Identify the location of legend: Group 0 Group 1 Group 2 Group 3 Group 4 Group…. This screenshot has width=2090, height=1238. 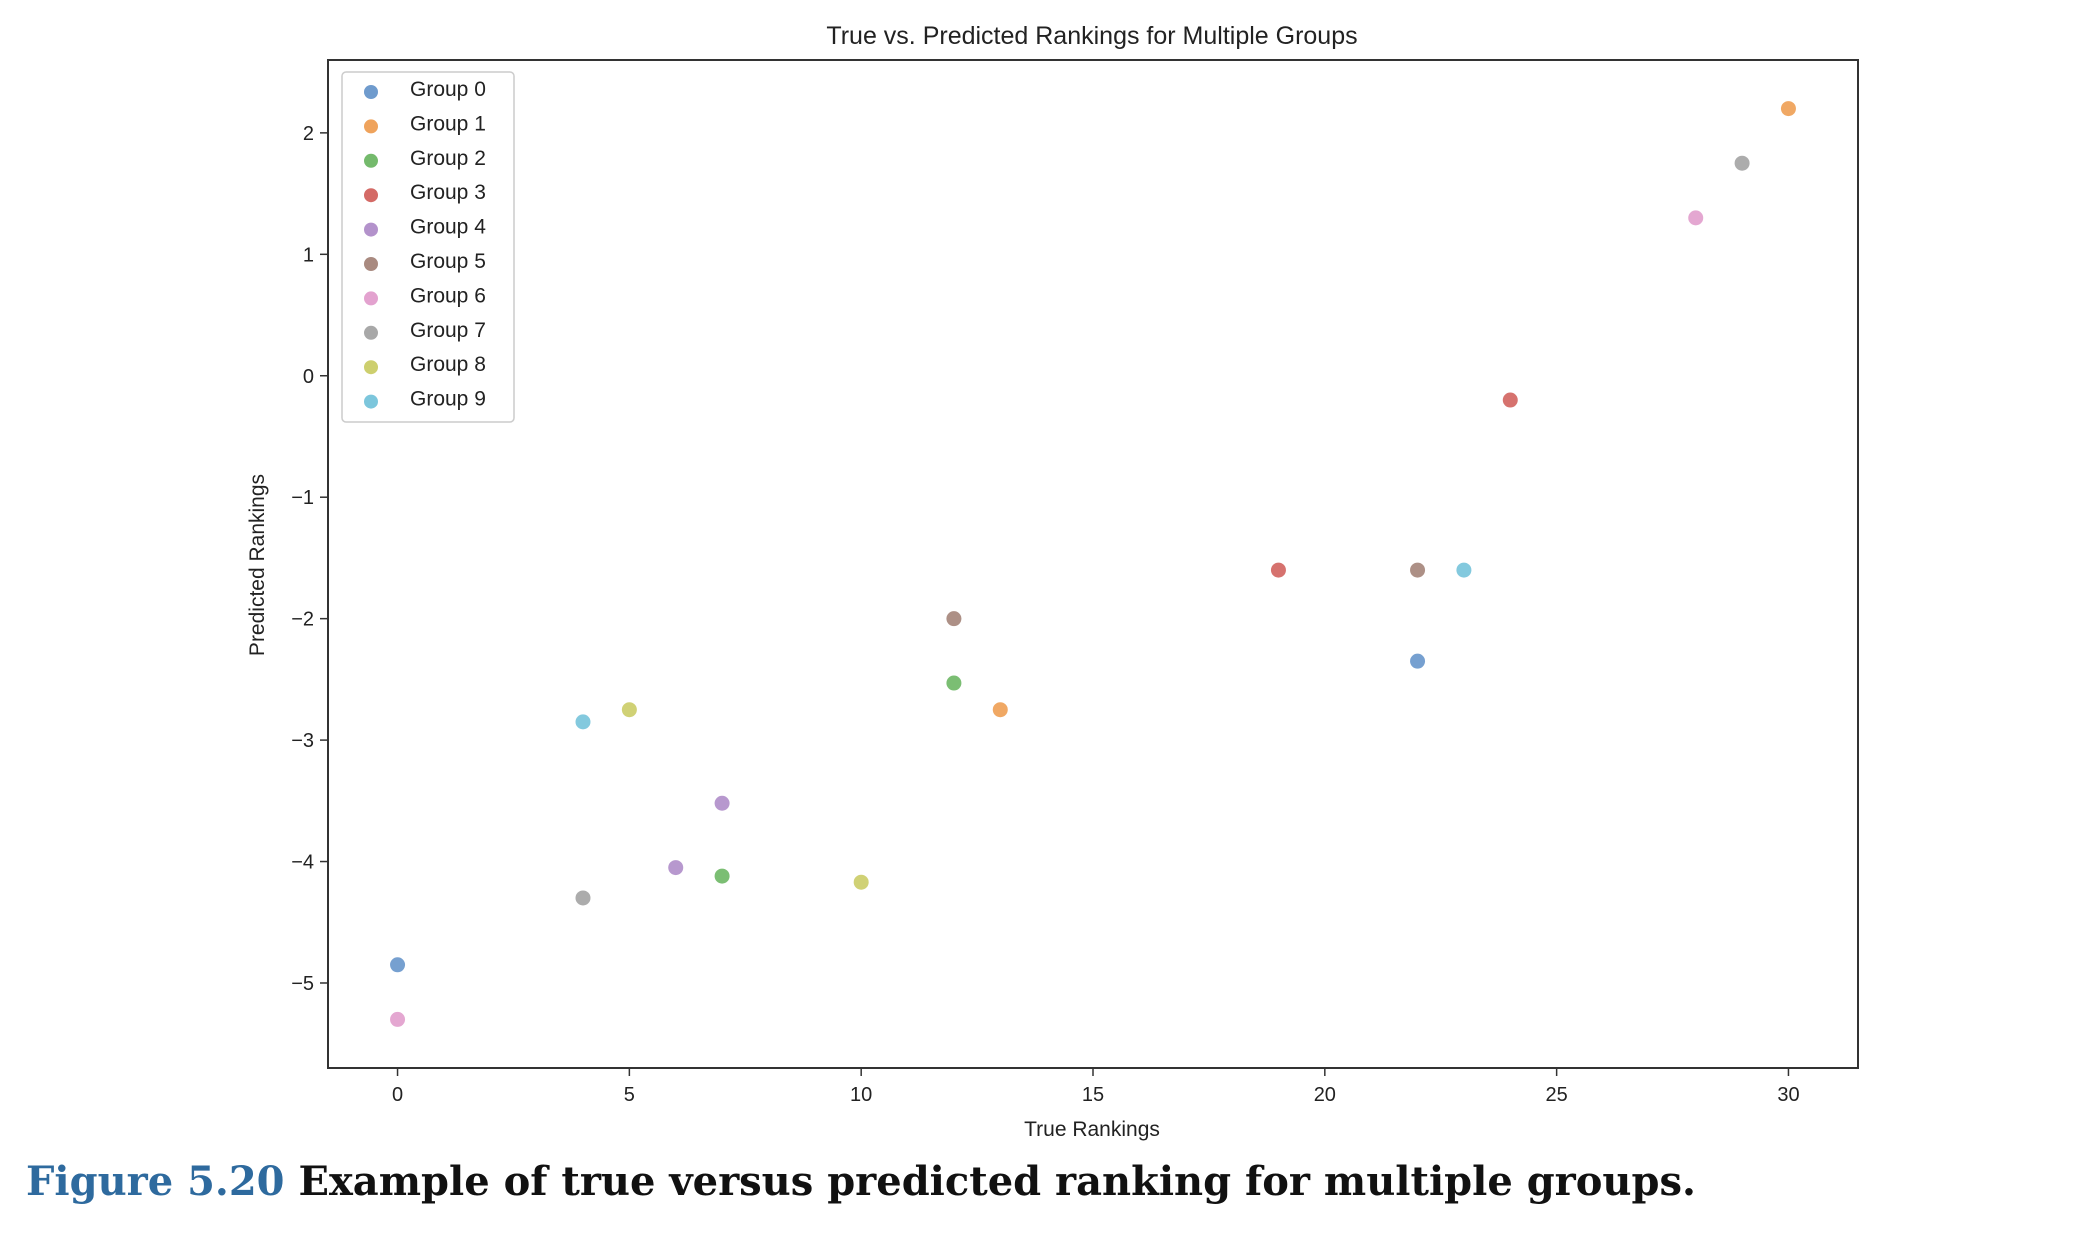
(428, 247).